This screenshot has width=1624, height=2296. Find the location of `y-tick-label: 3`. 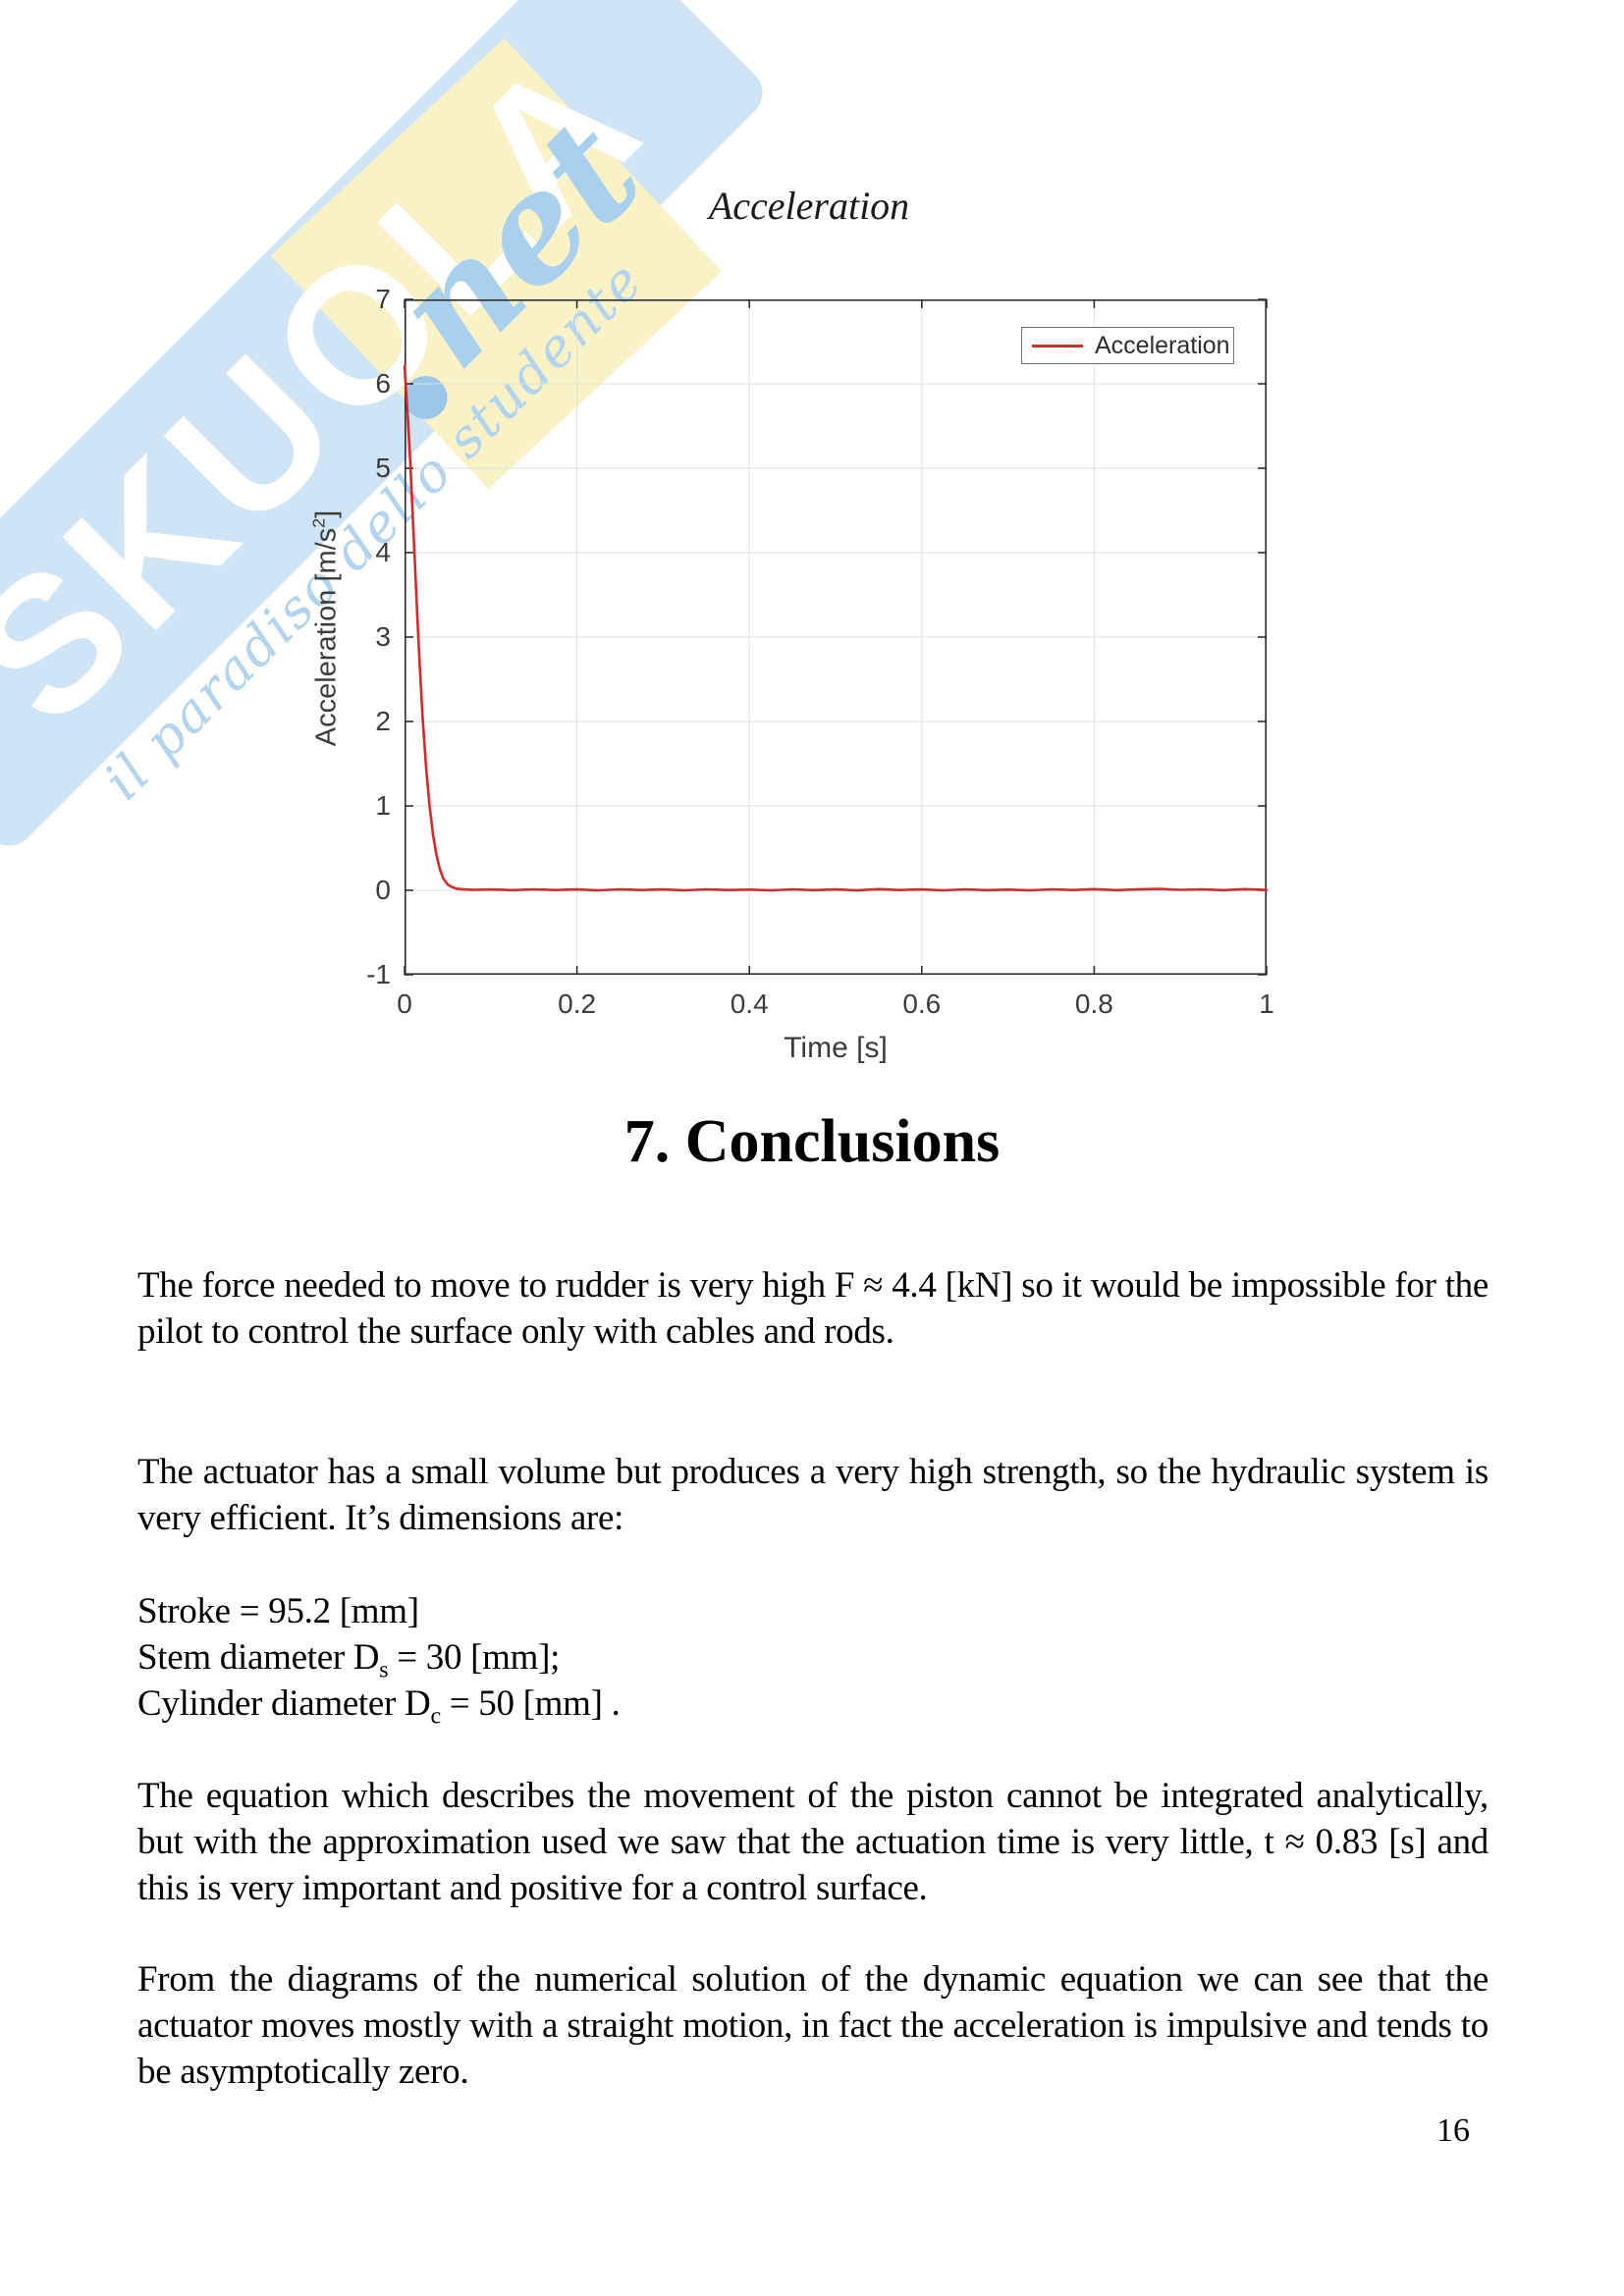

y-tick-label: 3 is located at coordinates (383, 636).